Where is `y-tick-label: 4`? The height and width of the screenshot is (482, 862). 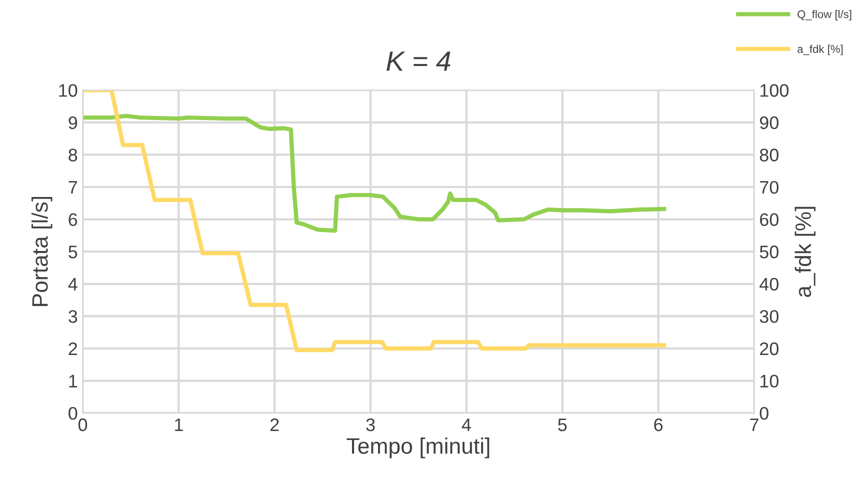 y-tick-label: 4 is located at coordinates (73, 284).